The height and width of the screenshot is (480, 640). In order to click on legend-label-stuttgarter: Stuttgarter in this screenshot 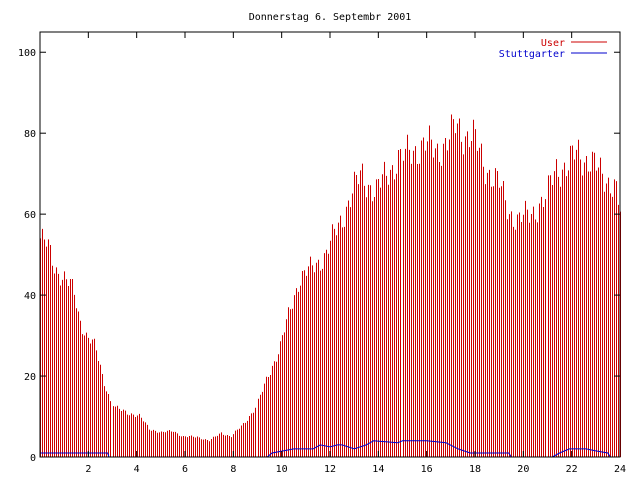, I will do `click(532, 54)`.